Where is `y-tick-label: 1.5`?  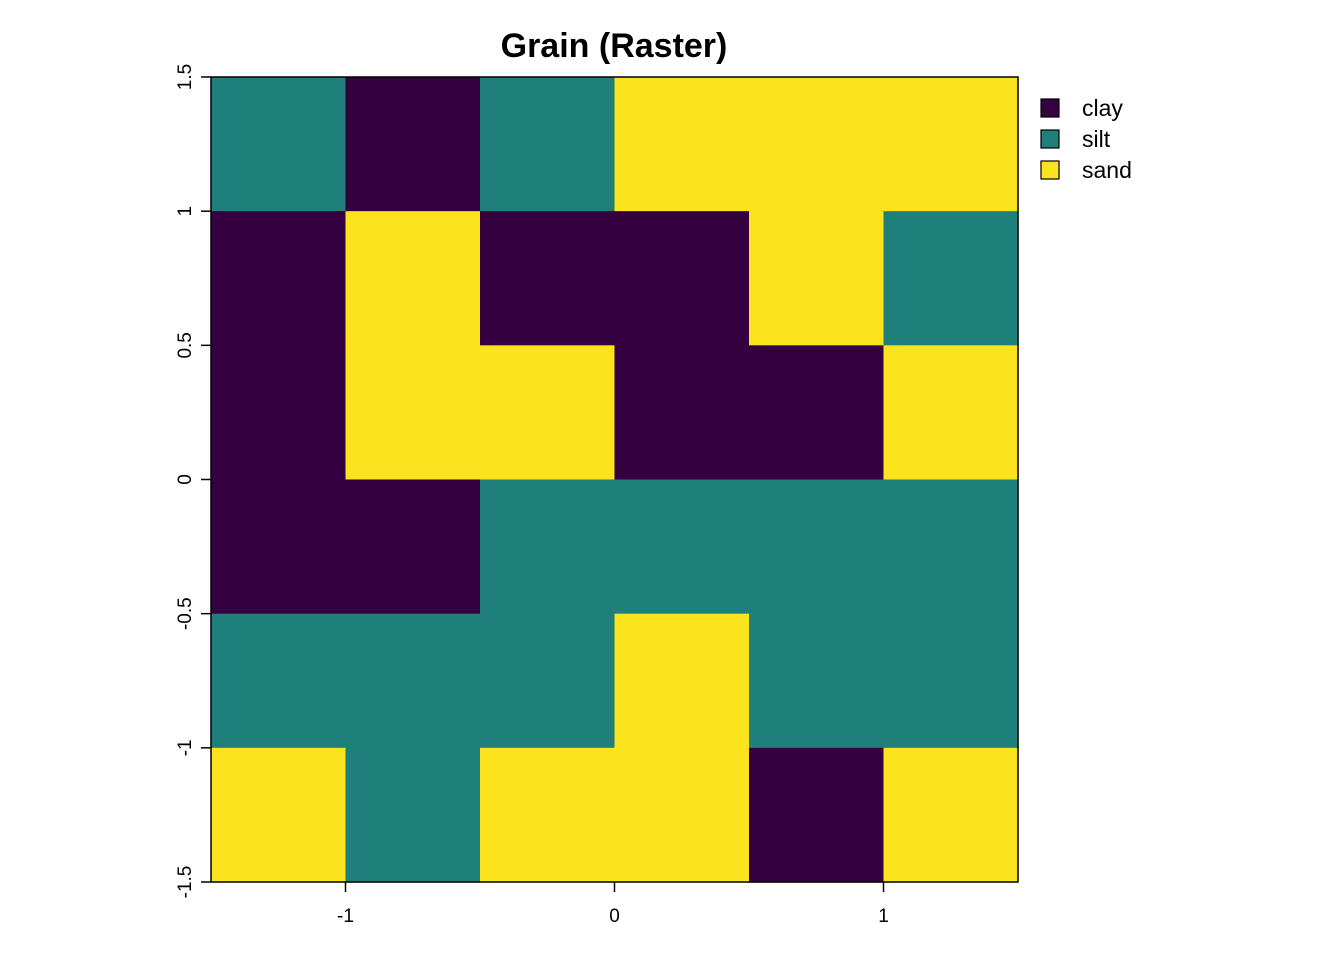
y-tick-label: 1.5 is located at coordinates (185, 77).